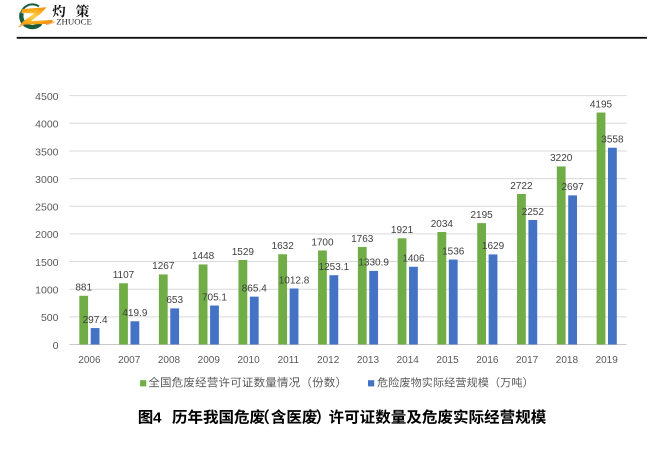  I want to click on svg-text: 865.4, so click(254, 288).